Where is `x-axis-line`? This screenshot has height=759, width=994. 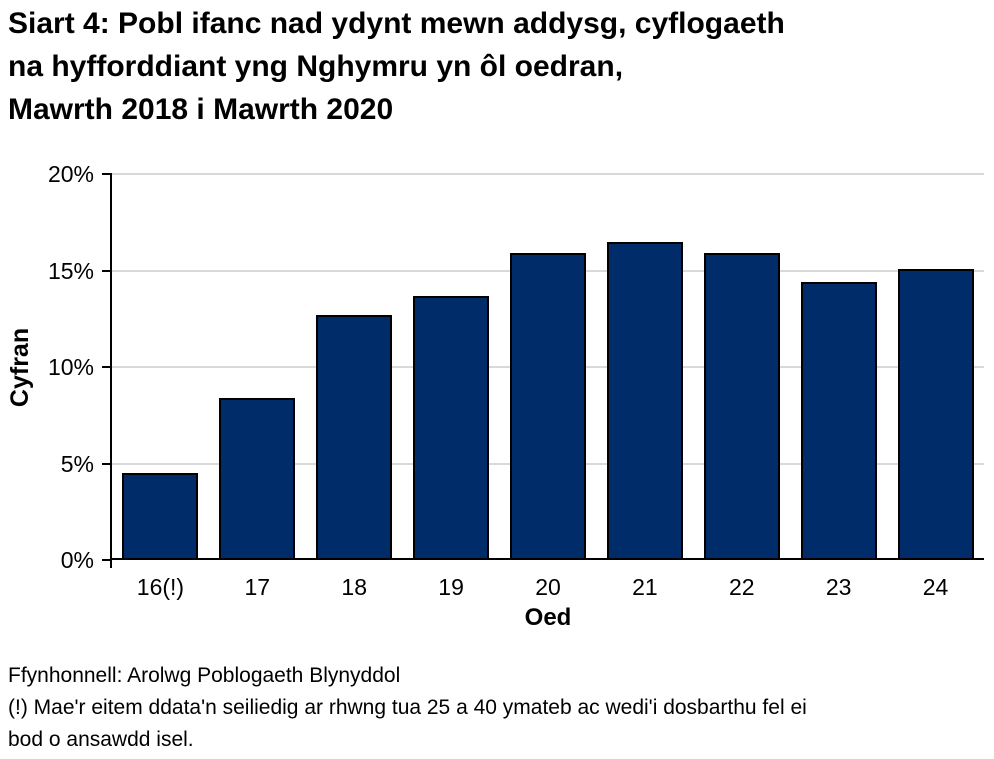 x-axis-line is located at coordinates (547, 559).